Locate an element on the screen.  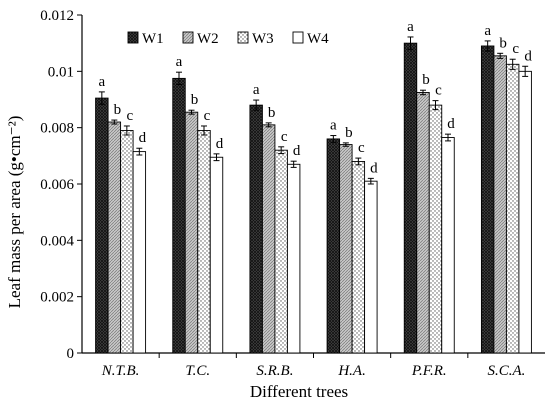
legend-label-w1: W1 is located at coordinates (153, 39).